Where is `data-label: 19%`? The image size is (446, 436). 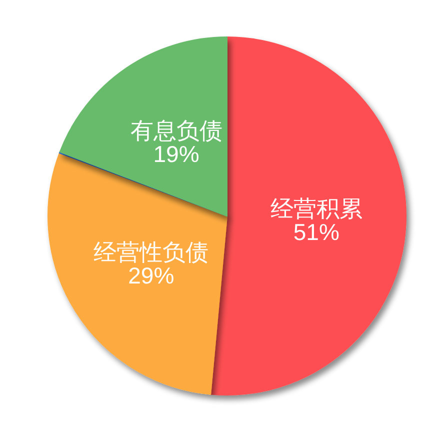
data-label: 19% is located at coordinates (176, 154).